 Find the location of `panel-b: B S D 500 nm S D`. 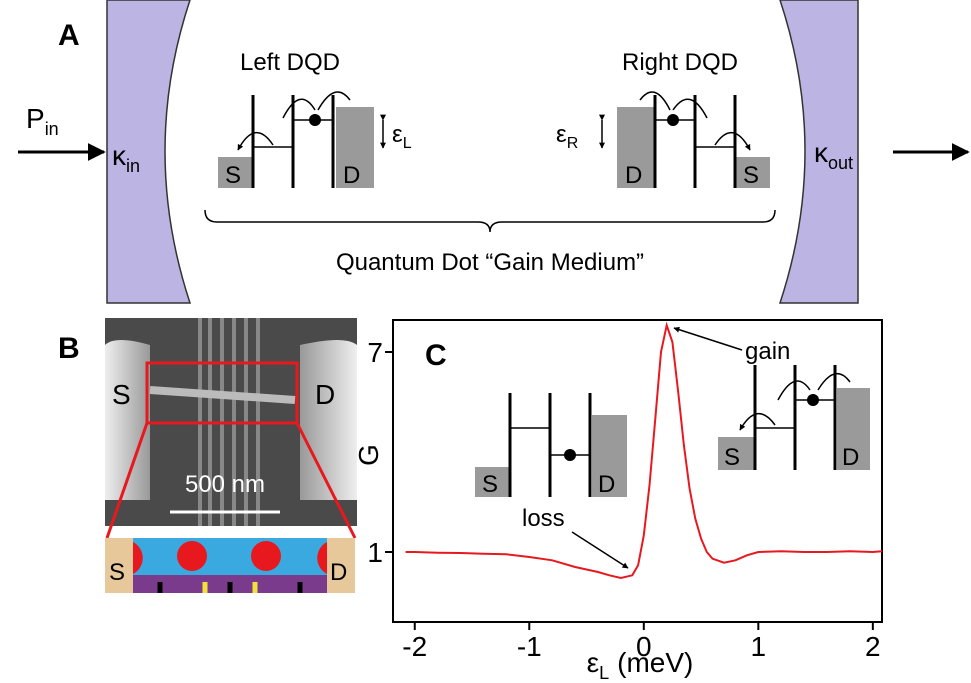

panel-b: B S D 500 nm S D is located at coordinates (207, 455).